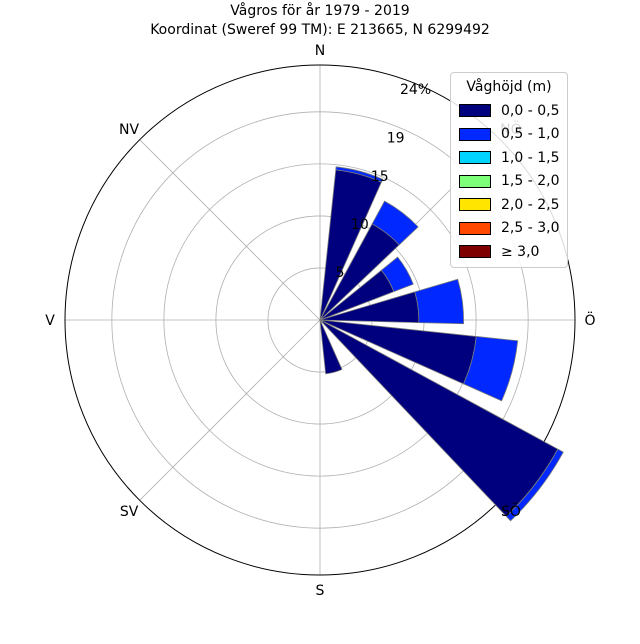  Describe the element at coordinates (50, 321) in the screenshot. I see `direction-label: V` at that location.